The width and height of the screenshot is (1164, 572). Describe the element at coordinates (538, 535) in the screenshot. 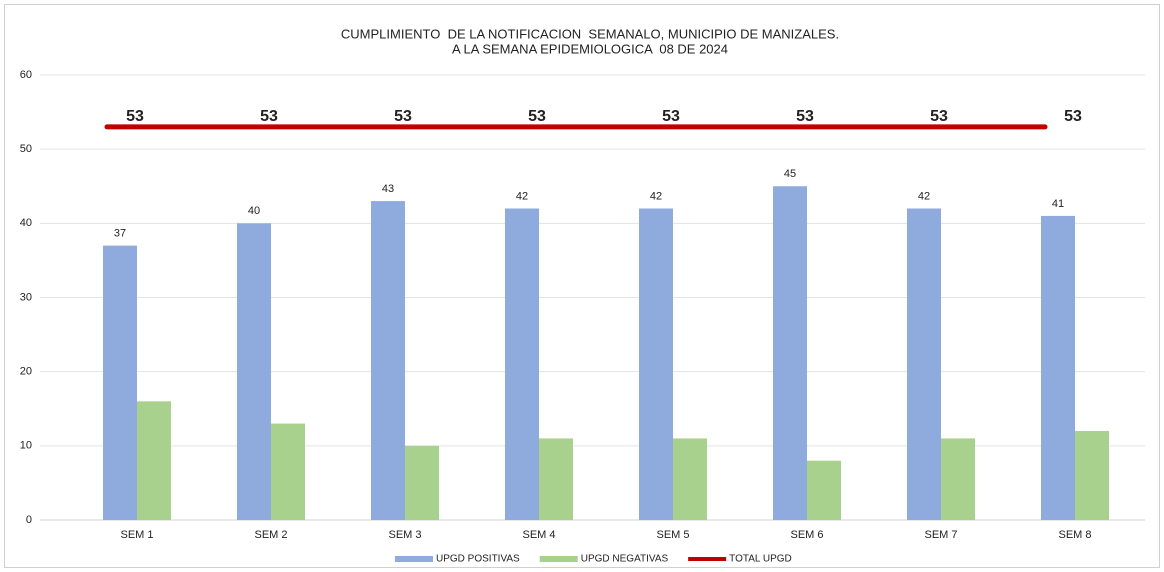

I see `x-tick-label: SEM 4` at that location.